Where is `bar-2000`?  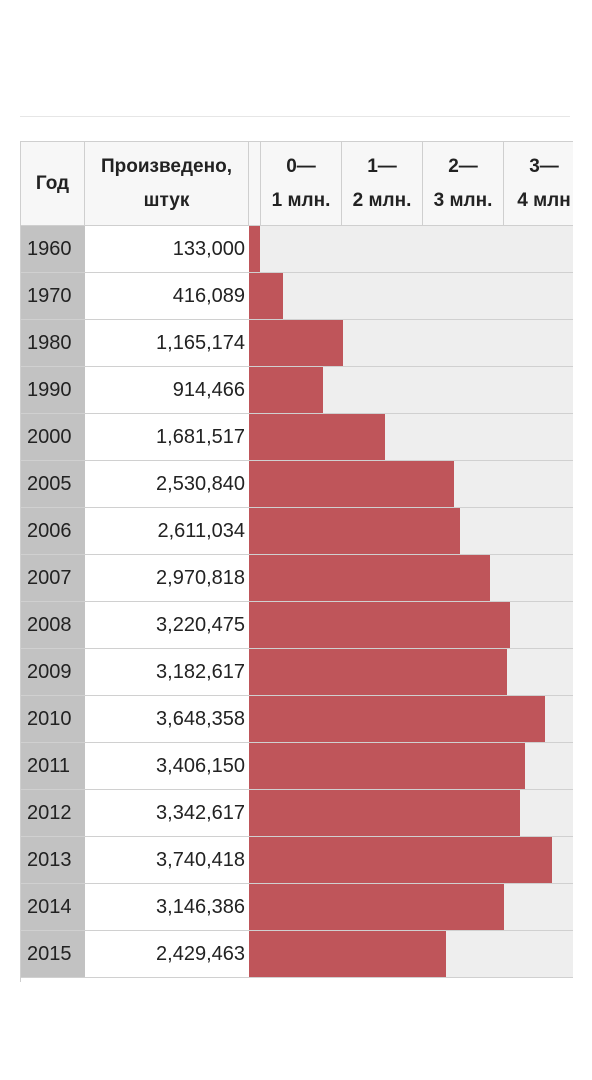 bar-2000 is located at coordinates (317, 437).